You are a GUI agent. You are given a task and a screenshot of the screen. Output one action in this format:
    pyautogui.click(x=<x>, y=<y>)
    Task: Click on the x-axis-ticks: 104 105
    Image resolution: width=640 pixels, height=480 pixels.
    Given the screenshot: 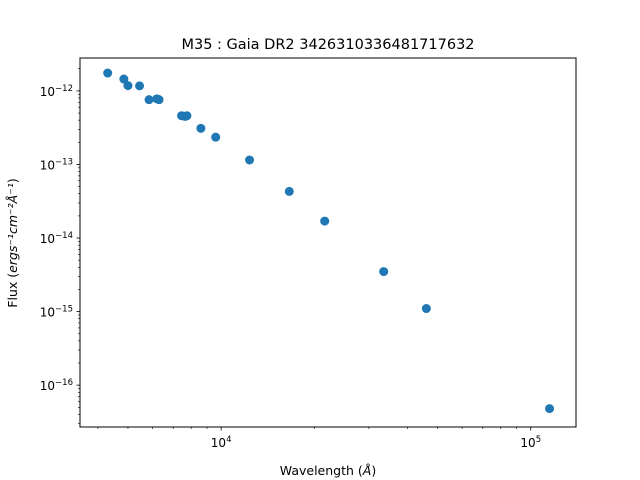 What is the action you would take?
    pyautogui.click(x=319, y=438)
    